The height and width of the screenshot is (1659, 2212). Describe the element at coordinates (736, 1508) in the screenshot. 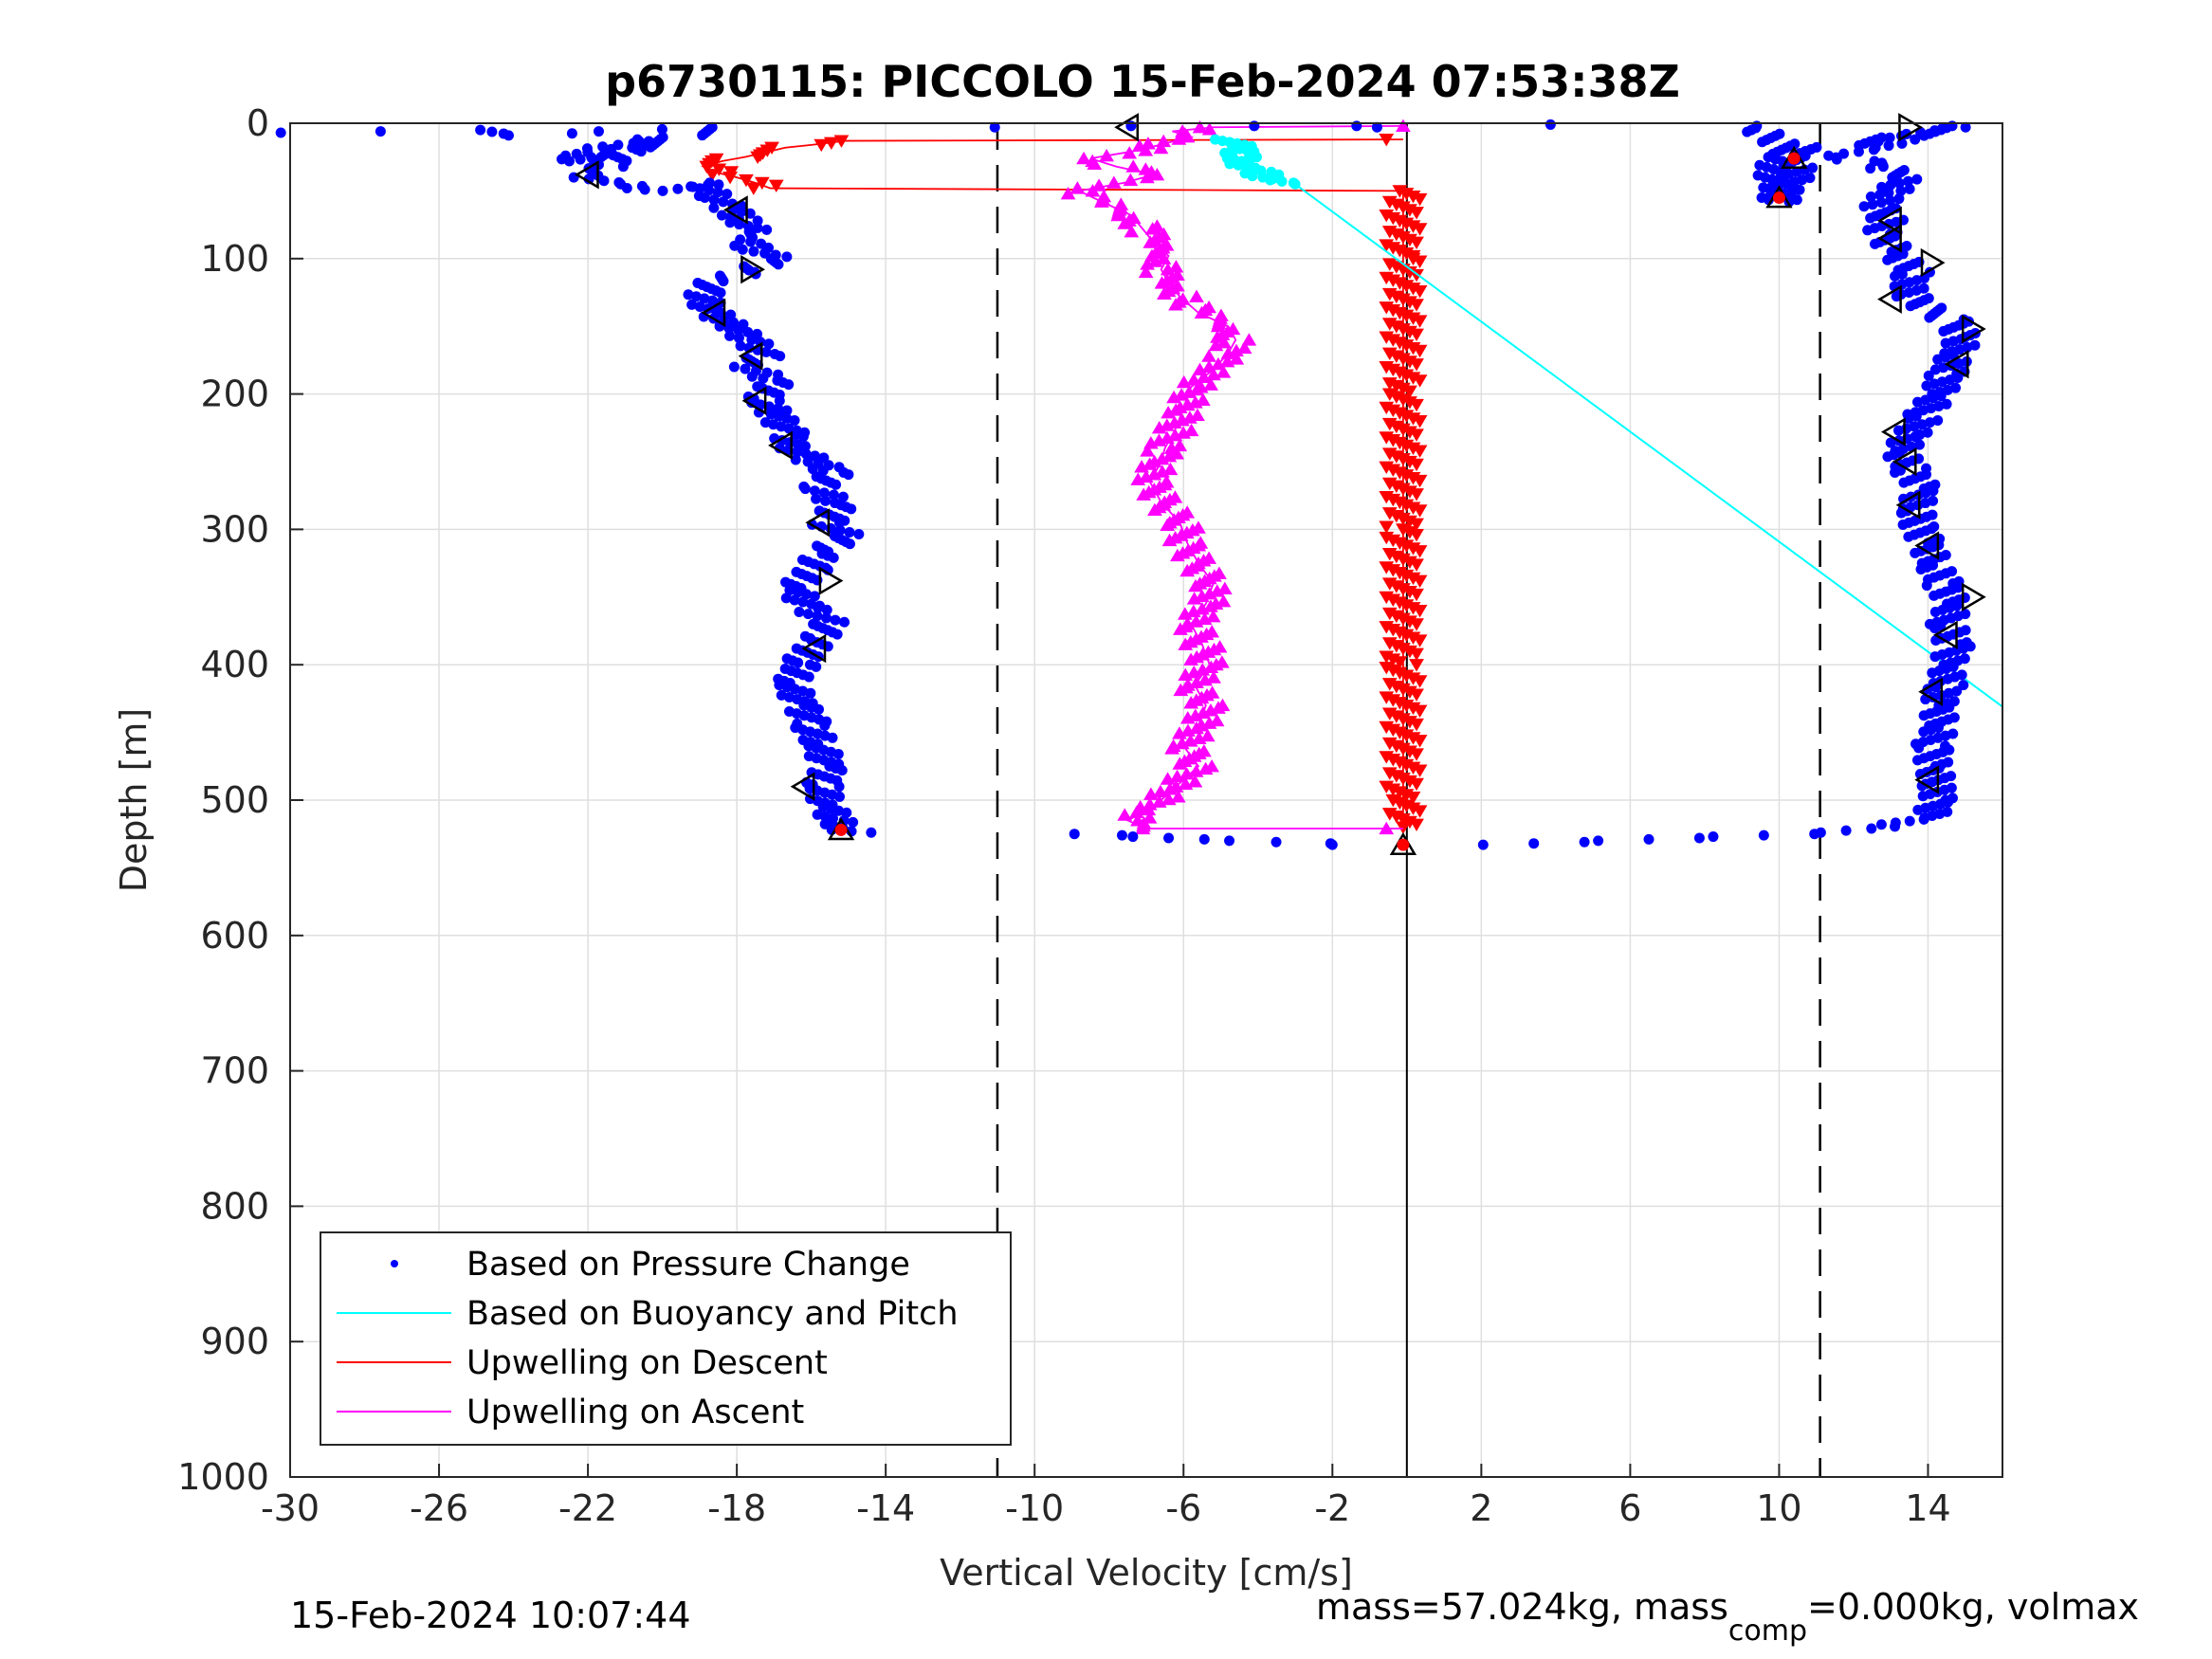

I see `x-tick-label: -18` at that location.